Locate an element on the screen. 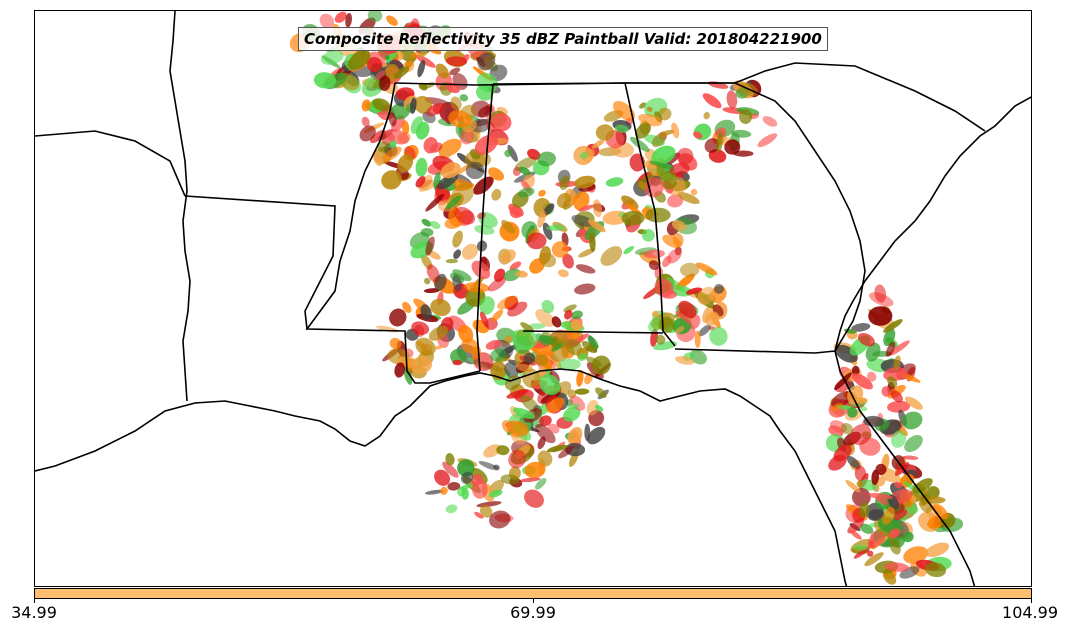 This screenshot has height=633, width=1070. colorbar-tick-label-min: 34.99 is located at coordinates (34, 612).